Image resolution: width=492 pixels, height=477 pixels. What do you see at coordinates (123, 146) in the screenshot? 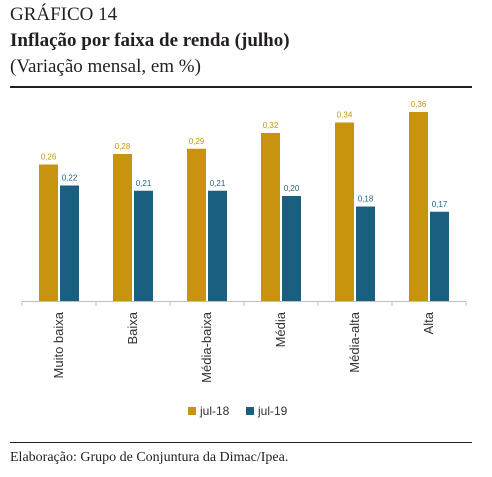
I see `value-label-jul-18-1: 0,28` at bounding box center [123, 146].